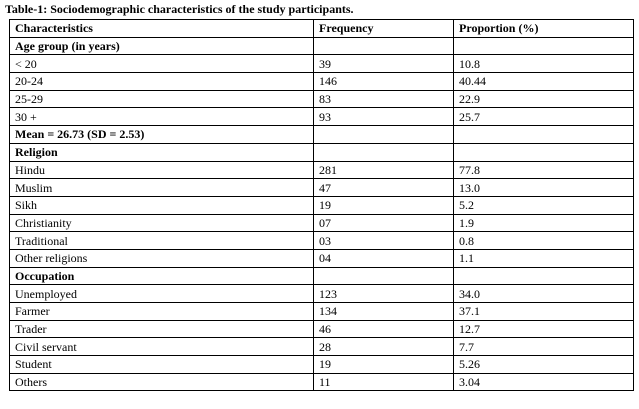 Image resolution: width=639 pixels, height=409 pixels. I want to click on table-row: 25-29 83 22.9, so click(321, 99).